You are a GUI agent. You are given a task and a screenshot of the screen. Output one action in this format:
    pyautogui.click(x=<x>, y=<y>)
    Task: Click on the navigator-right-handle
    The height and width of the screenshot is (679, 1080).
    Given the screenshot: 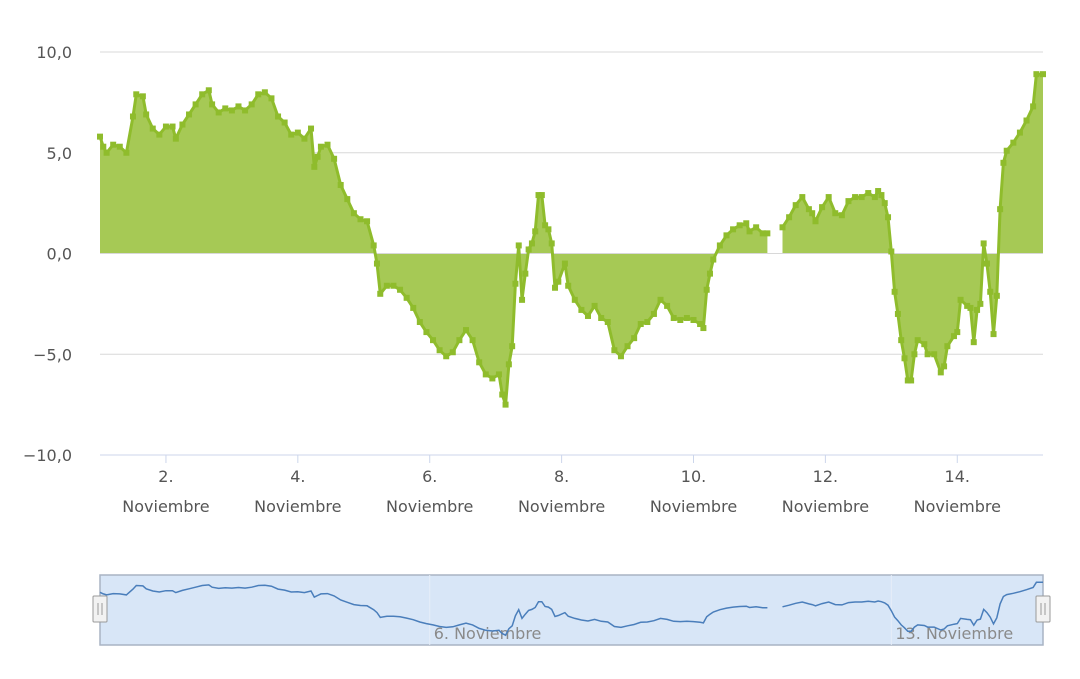 What is the action you would take?
    pyautogui.click(x=1043, y=609)
    